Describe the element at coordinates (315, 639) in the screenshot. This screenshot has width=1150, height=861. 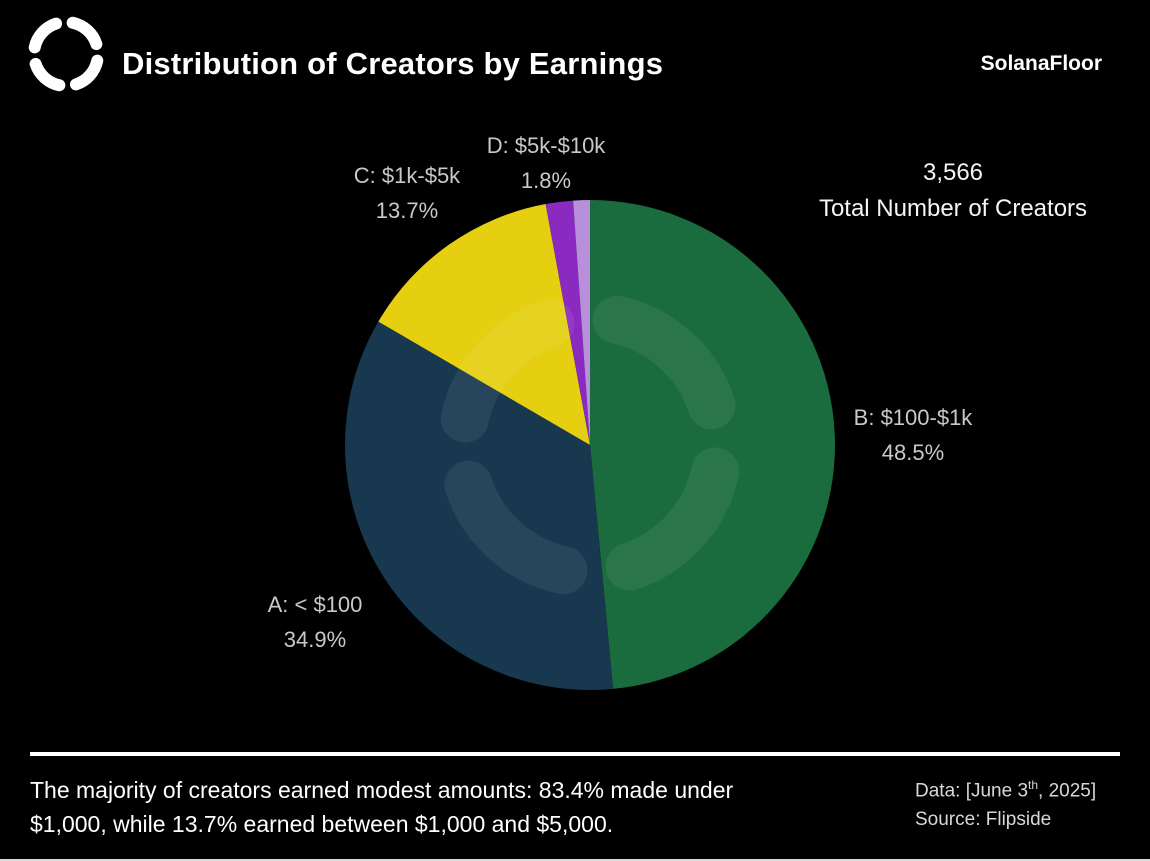
I see `slice-label-a-pct: 34.9%` at that location.